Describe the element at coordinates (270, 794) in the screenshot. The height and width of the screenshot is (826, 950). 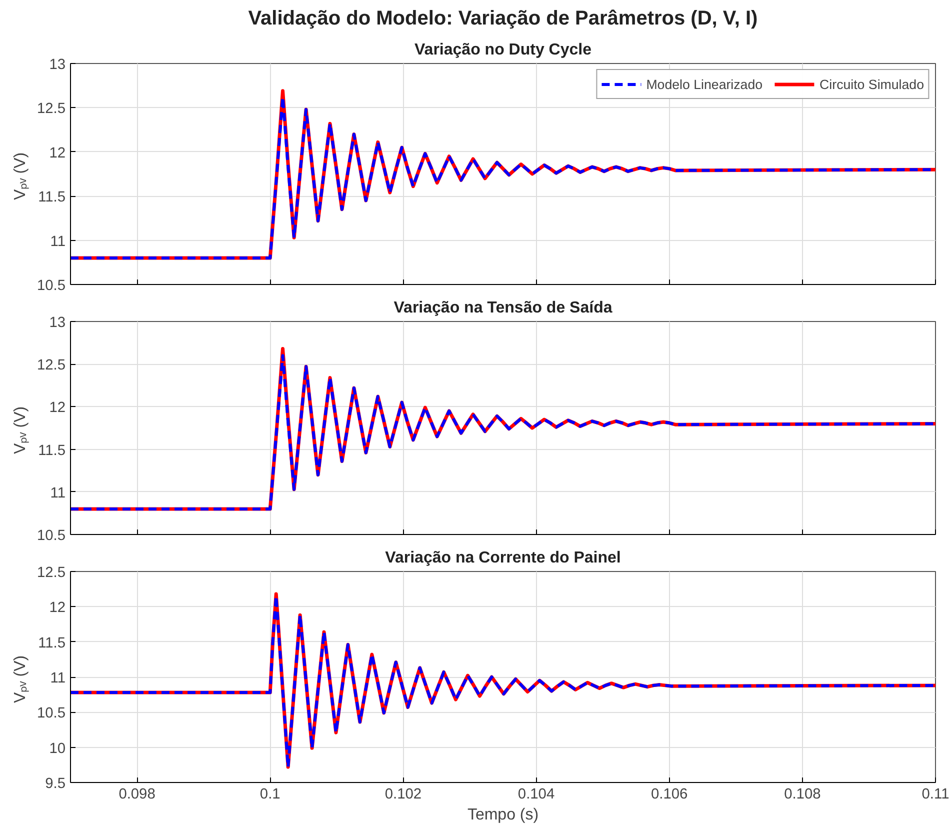
I see `x-tick-label: 0.1` at that location.